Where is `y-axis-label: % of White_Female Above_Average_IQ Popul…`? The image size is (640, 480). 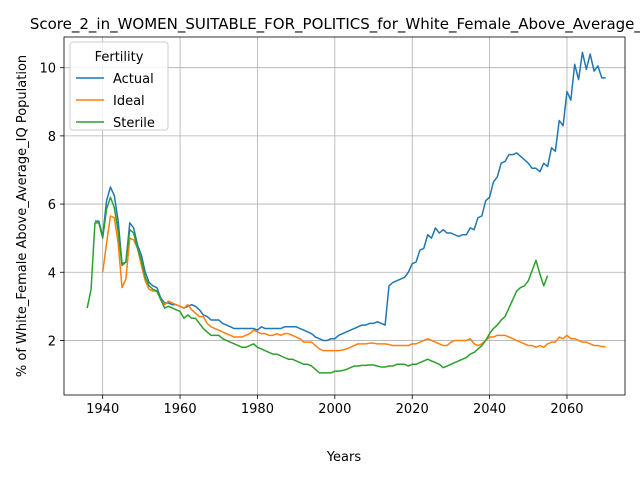 y-axis-label: % of White_Female Above_Average_IQ Popul… is located at coordinates (22, 216).